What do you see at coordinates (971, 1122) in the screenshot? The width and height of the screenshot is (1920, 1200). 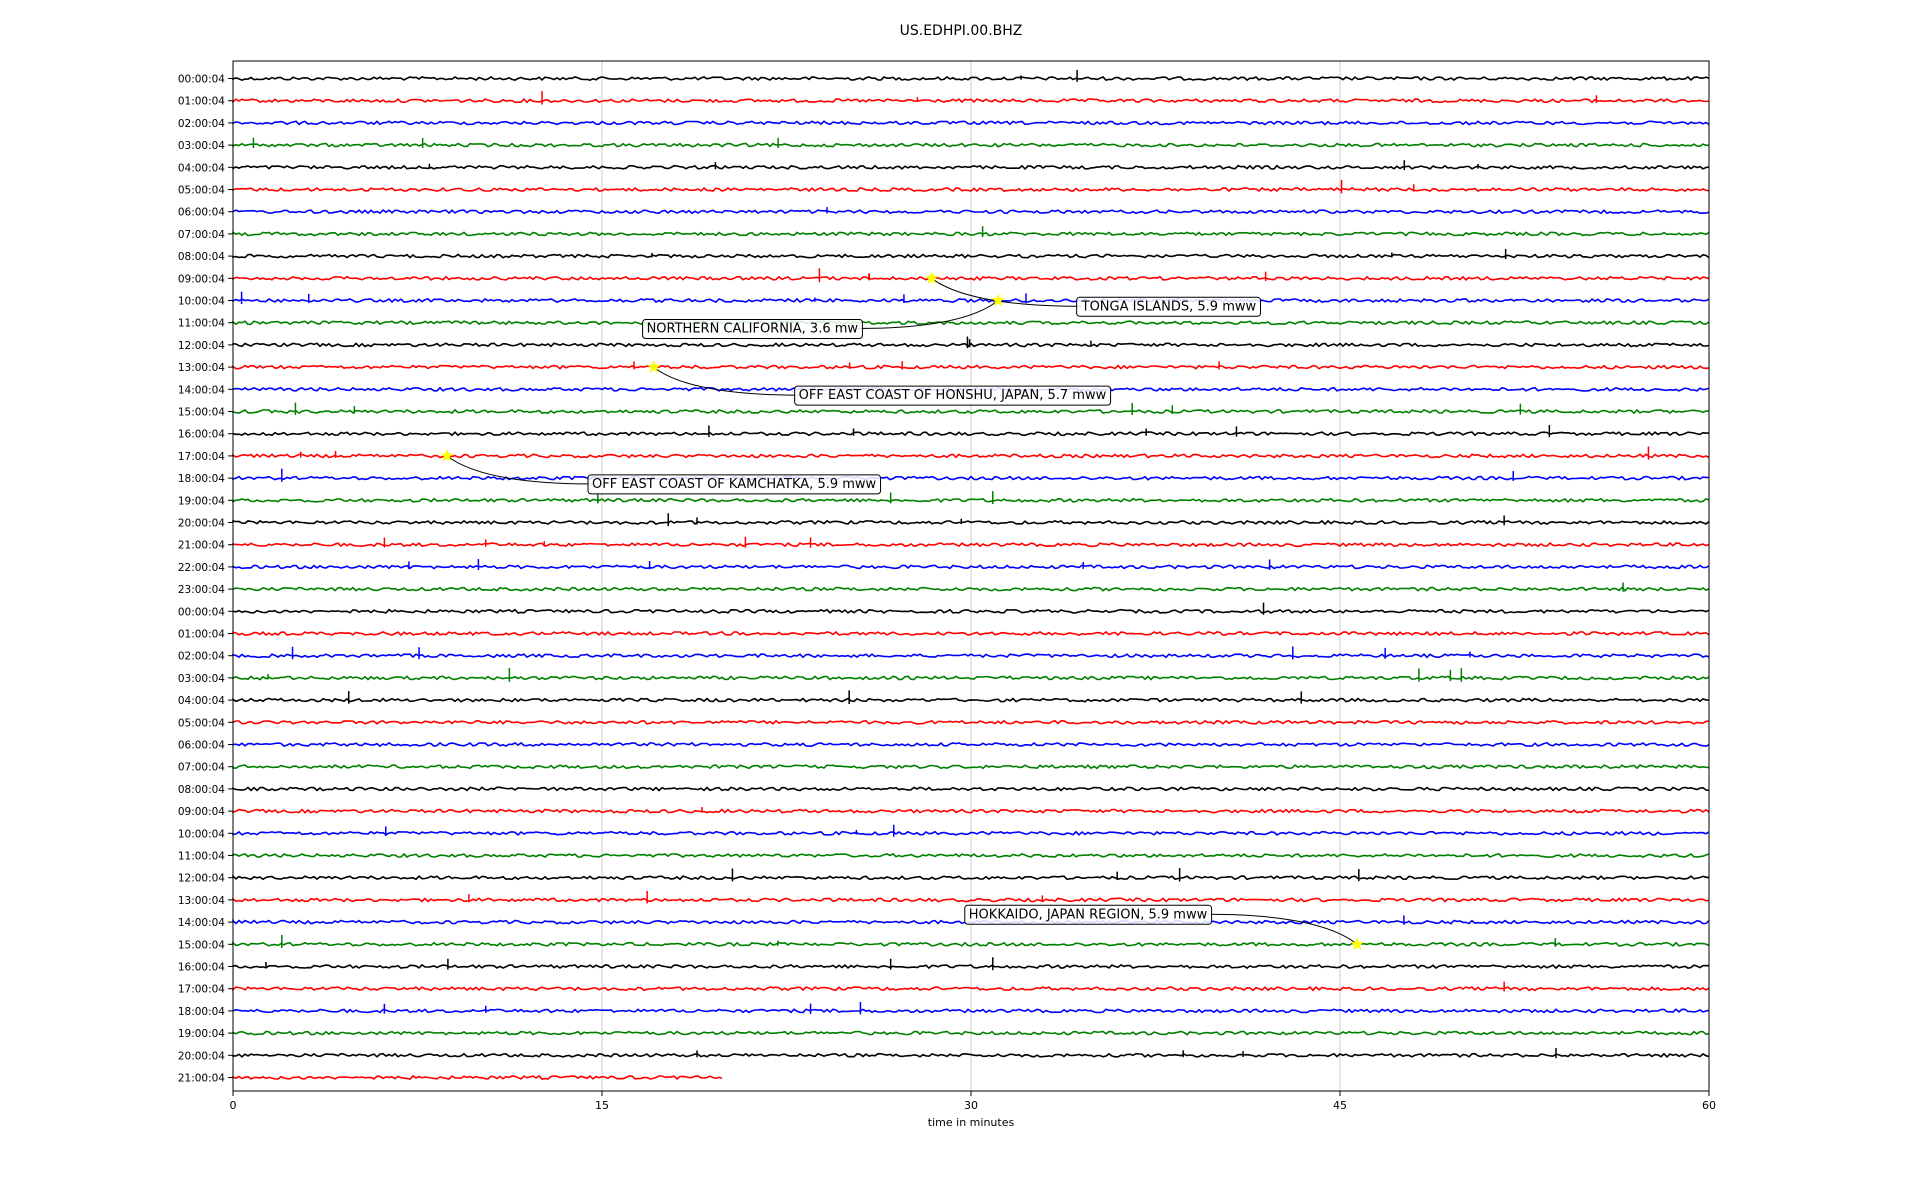 I see `x-axis-label: time in minutes` at bounding box center [971, 1122].